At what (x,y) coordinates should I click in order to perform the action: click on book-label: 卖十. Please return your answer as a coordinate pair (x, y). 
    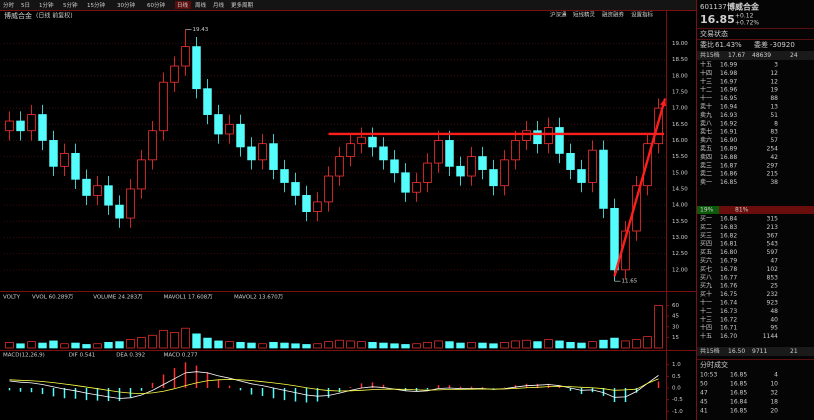
    Looking at the image, I should click on (706, 107).